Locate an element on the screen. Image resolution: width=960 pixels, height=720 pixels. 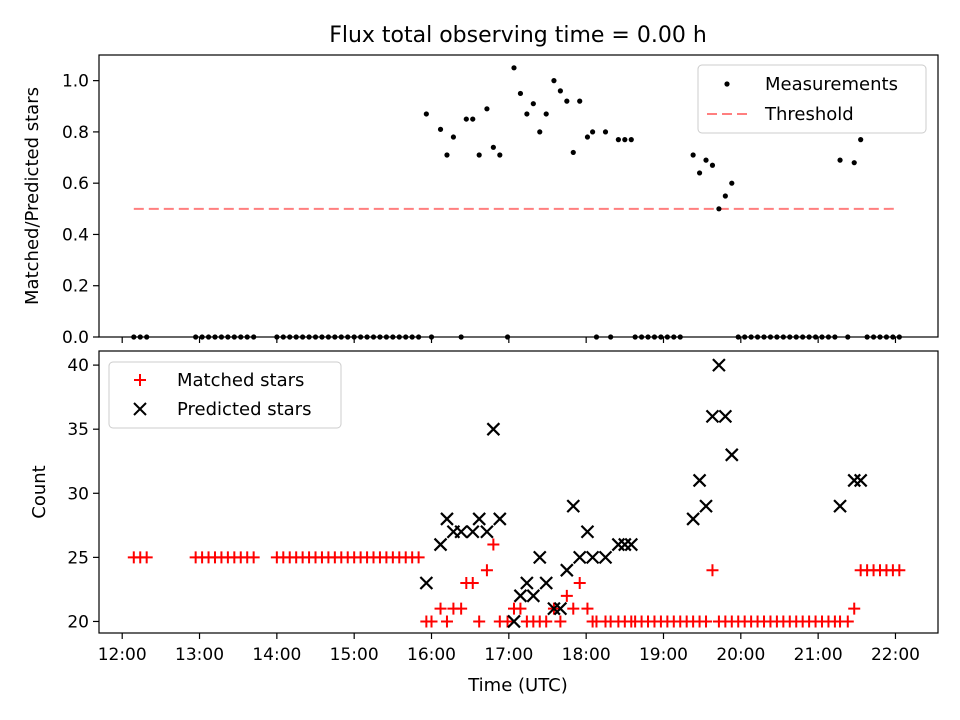
x-tick-label: 14:00 is located at coordinates (276, 655).